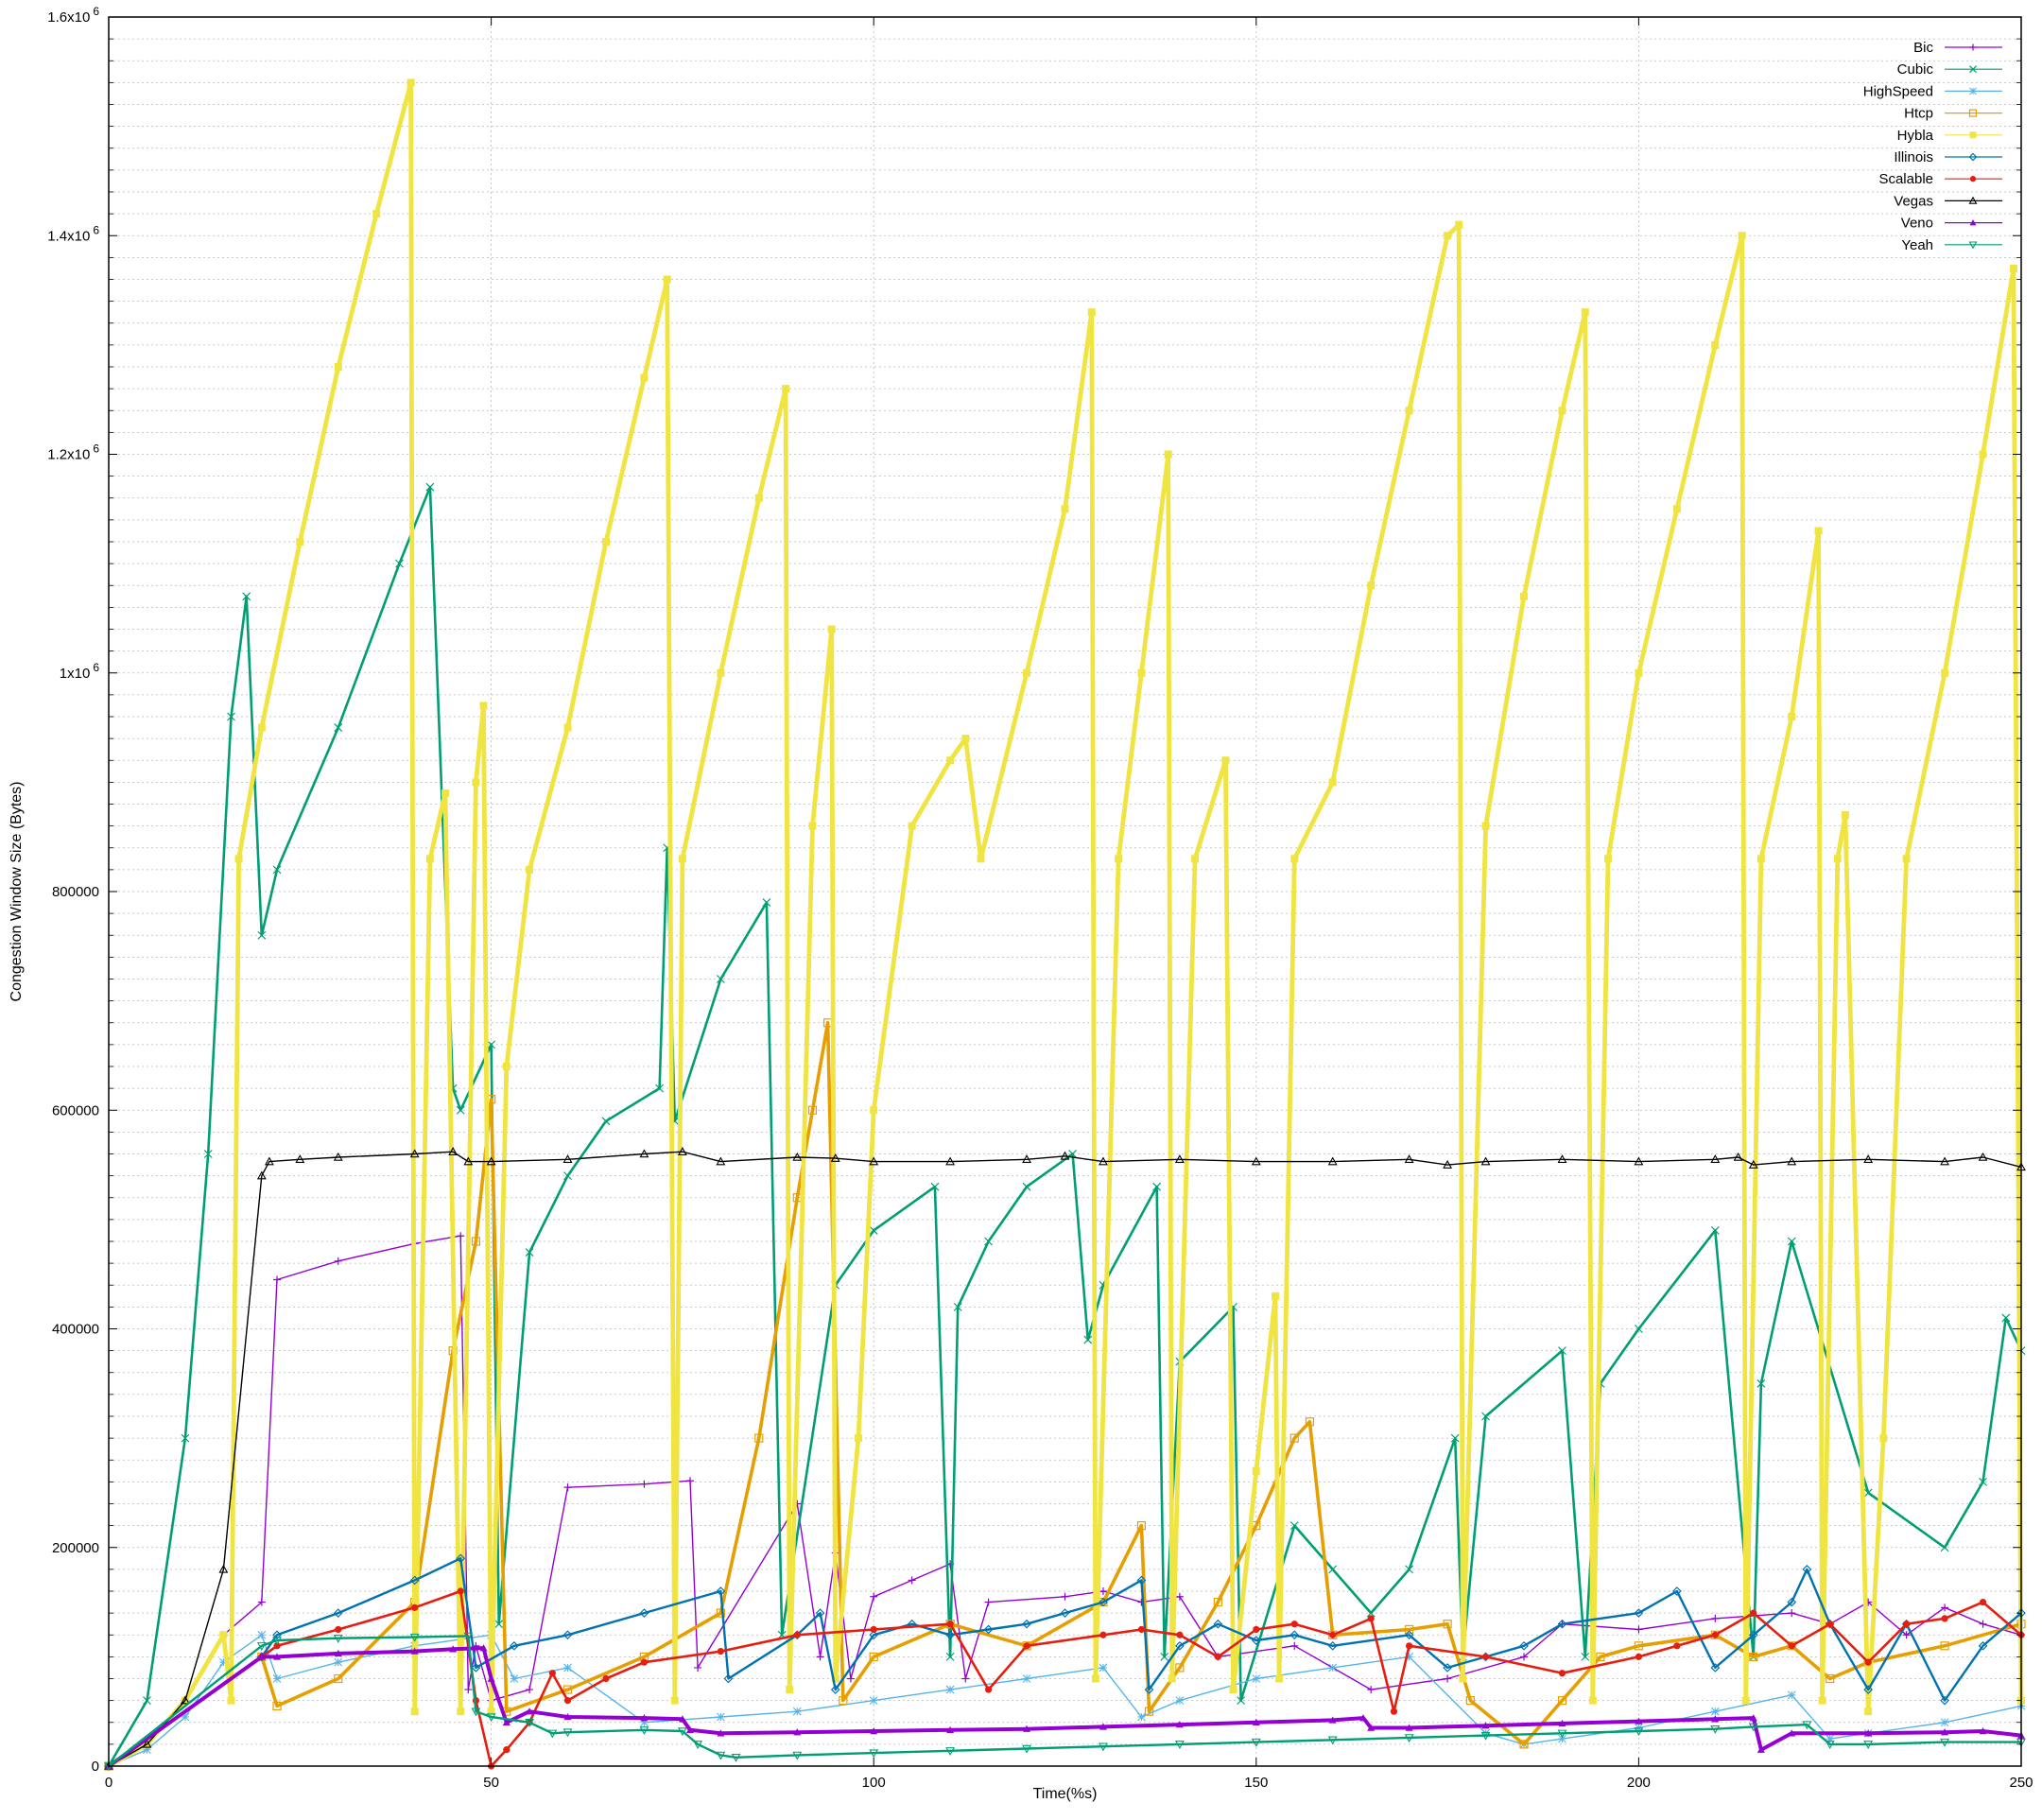 The width and height of the screenshot is (2042, 1820). Describe the element at coordinates (1952, 245) in the screenshot. I see `legend-item-yeah: Yeah` at that location.